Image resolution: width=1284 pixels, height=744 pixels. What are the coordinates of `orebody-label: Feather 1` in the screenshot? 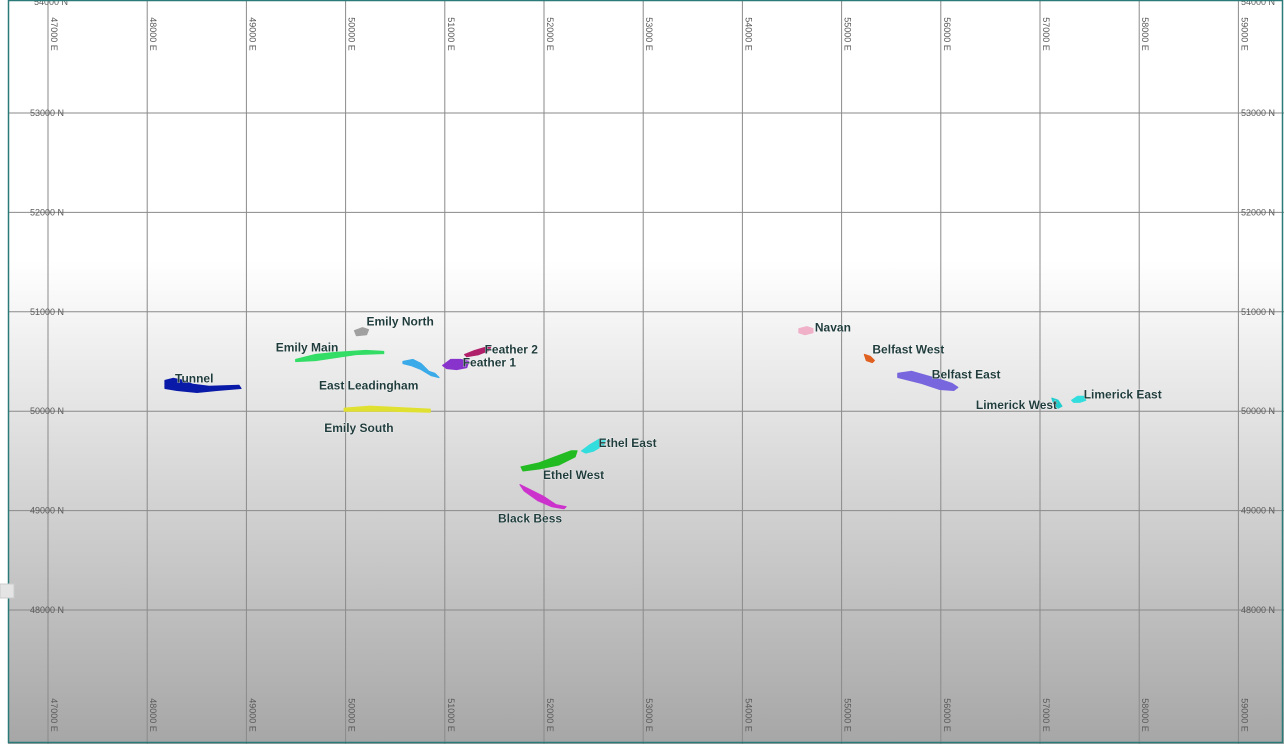 It's located at (490, 363).